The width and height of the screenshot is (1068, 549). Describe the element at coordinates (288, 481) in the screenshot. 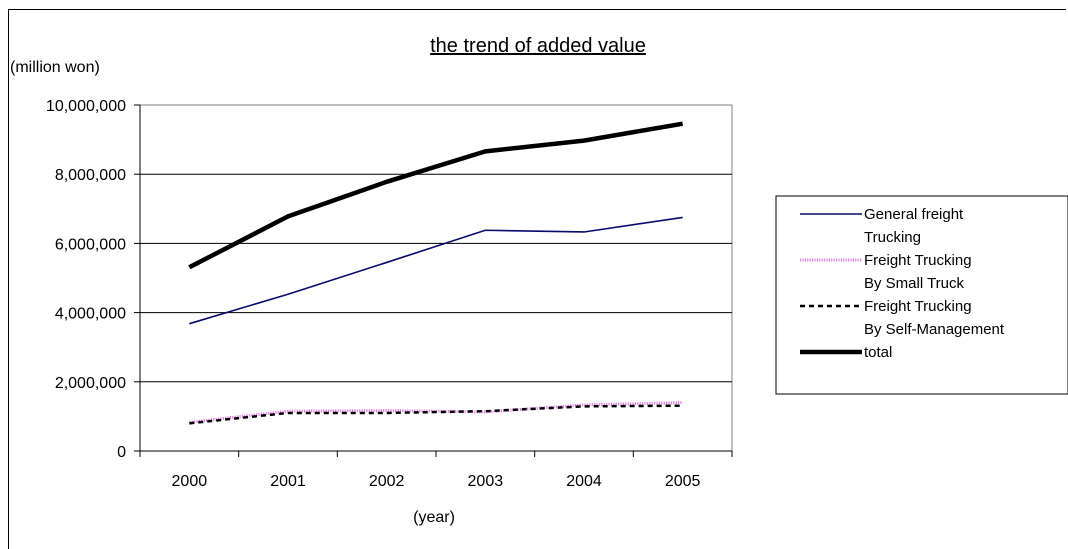

I see `x-tick-label: 2001` at that location.